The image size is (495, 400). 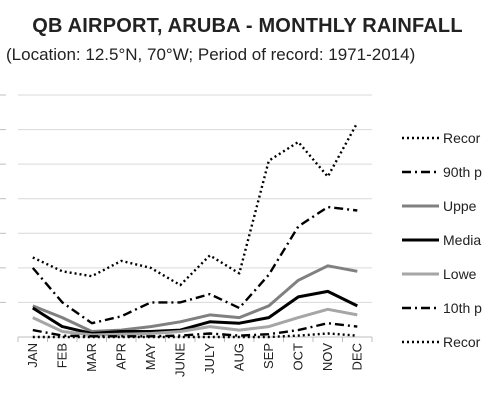 What do you see at coordinates (462, 342) in the screenshot?
I see `legend-label-7: Recor` at bounding box center [462, 342].